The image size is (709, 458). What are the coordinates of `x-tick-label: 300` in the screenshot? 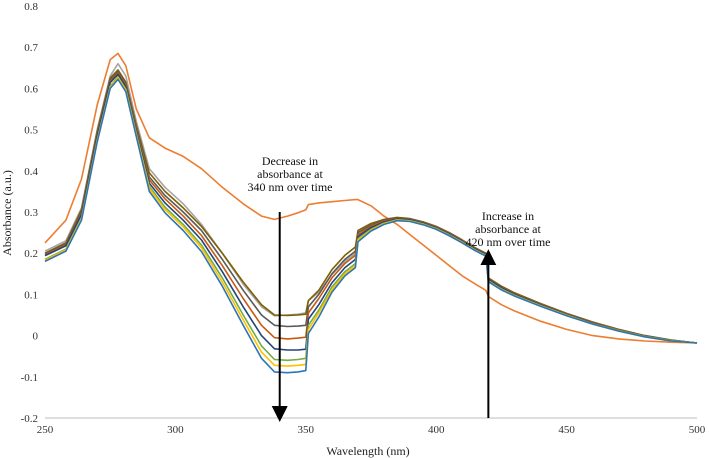 It's located at (175, 430).